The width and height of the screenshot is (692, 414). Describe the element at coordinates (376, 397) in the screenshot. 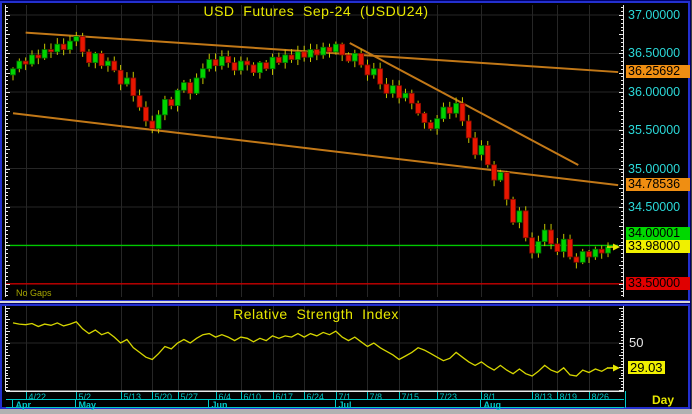

I see `date-tick-label: 7/8` at that location.